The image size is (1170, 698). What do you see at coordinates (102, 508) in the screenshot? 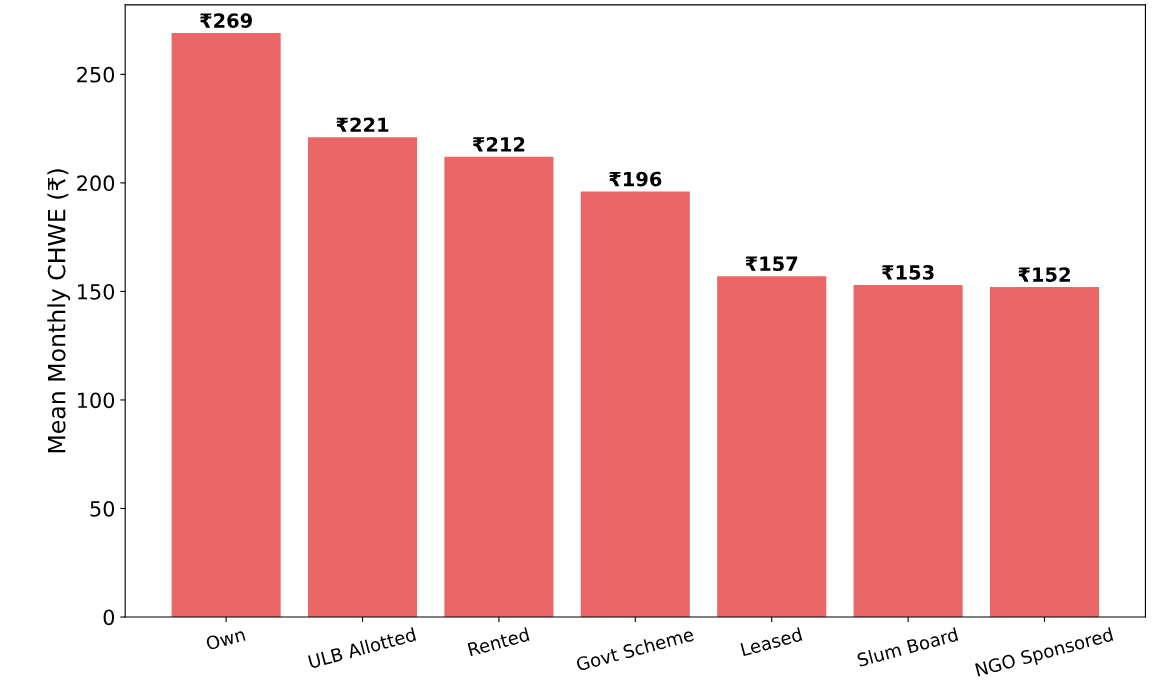
I see `y-tick-label: 50` at bounding box center [102, 508].